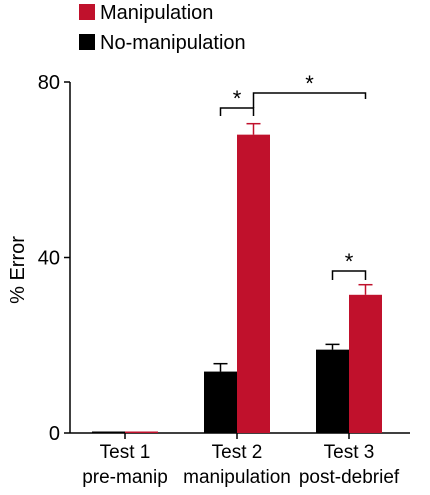 The image size is (430, 495). Describe the element at coordinates (237, 452) in the screenshot. I see `category-label-line1: Test 2` at that location.